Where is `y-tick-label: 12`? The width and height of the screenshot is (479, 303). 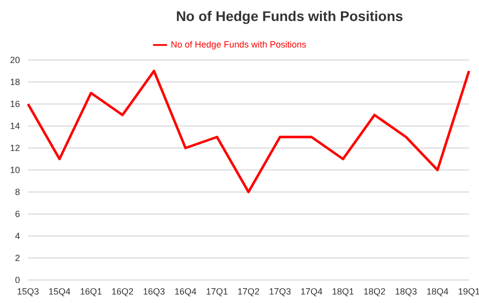 y-tick-label: 12 is located at coordinates (15, 148).